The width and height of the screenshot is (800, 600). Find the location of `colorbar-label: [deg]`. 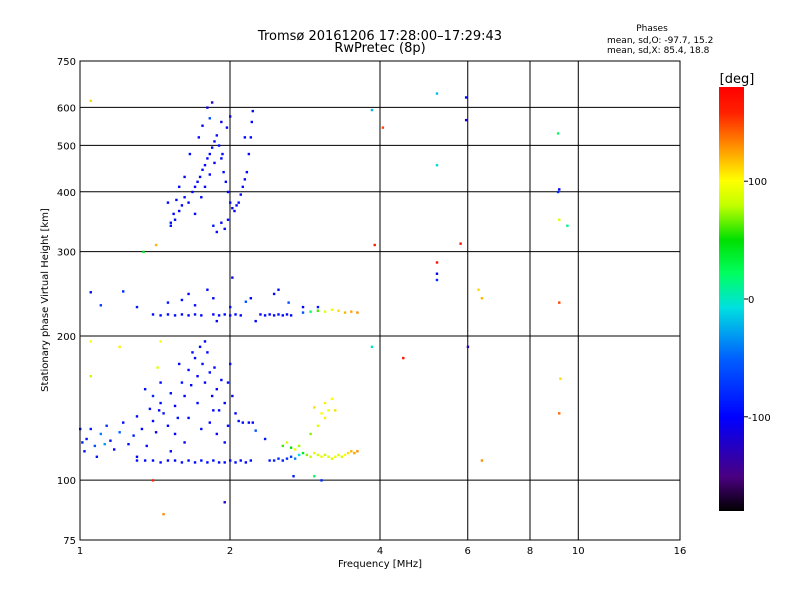

colorbar-label: [deg] is located at coordinates (737, 79).